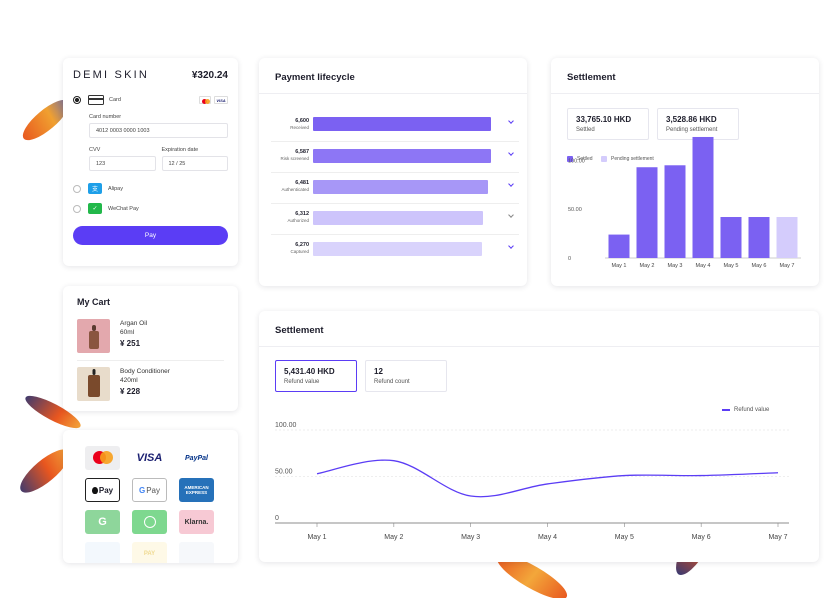  I want to click on legend-pending: Pending settlement, so click(627, 159).